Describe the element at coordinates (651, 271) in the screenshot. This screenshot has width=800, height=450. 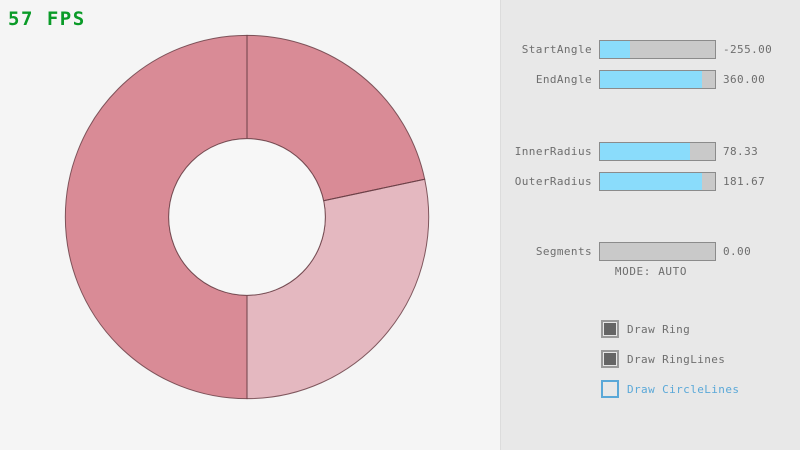
I see `mode-status-text: MODE: AUTO` at that location.